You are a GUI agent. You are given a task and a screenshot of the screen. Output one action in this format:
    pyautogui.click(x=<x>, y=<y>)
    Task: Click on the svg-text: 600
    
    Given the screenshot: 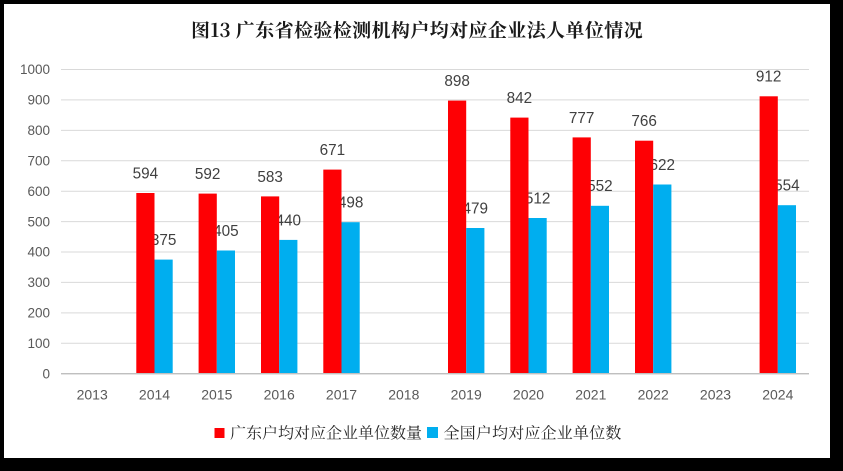 What is the action you would take?
    pyautogui.click(x=38, y=191)
    